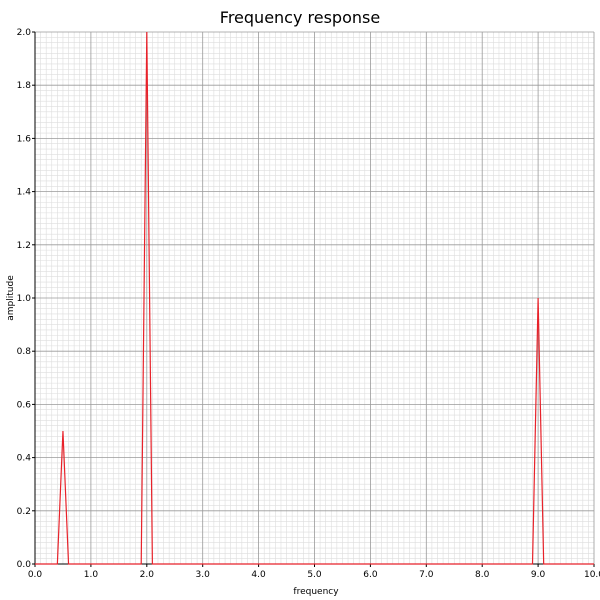 Image resolution: width=600 pixels, height=600 pixels. What do you see at coordinates (300, 17) in the screenshot?
I see `chart-title: Frequency response` at bounding box center [300, 17].